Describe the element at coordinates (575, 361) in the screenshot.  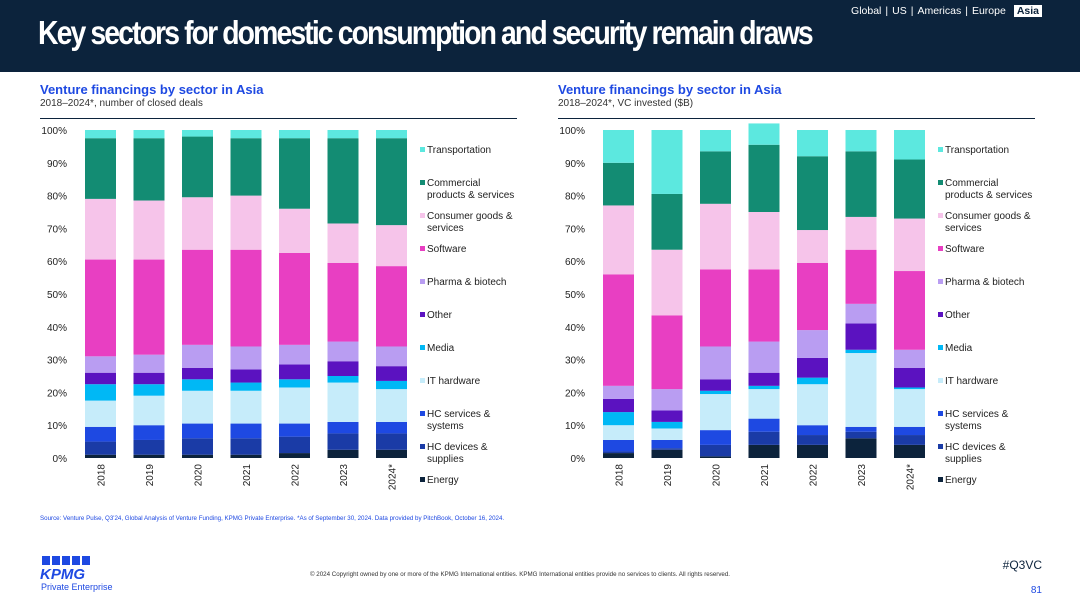
I see `y-tick-label: 30%` at that location.